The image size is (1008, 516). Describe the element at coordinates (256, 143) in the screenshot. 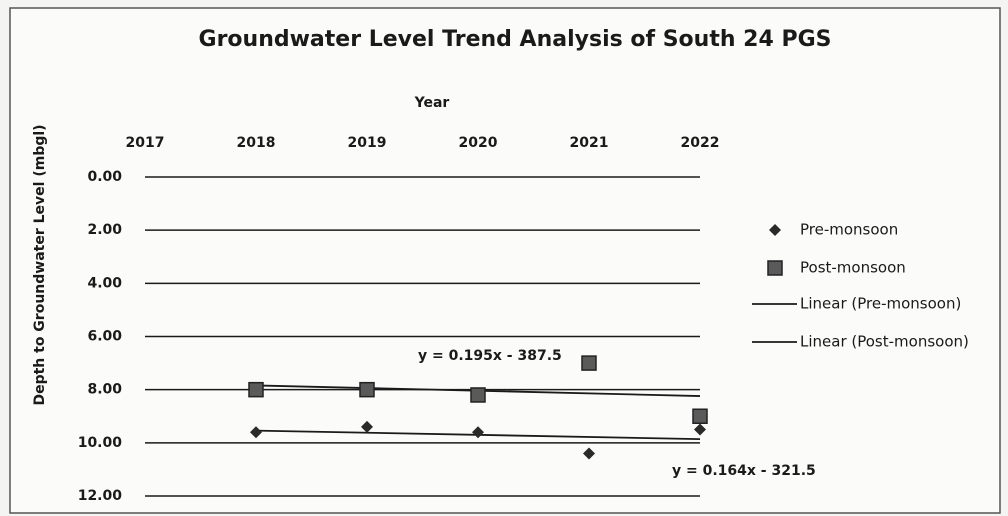

I see `x-tick-label: 2018` at that location.